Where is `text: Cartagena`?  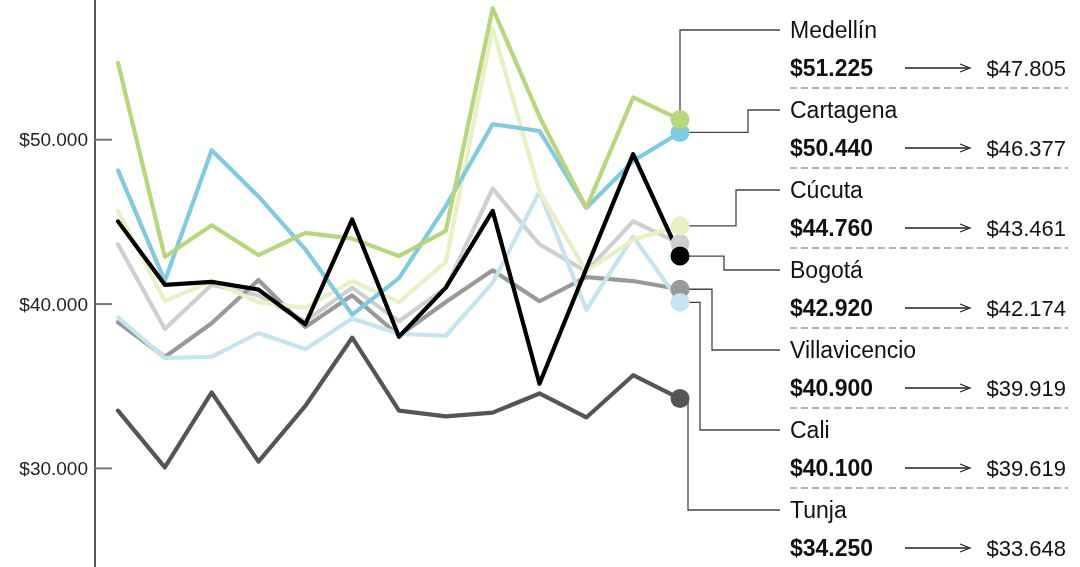 text: Cartagena is located at coordinates (844, 110).